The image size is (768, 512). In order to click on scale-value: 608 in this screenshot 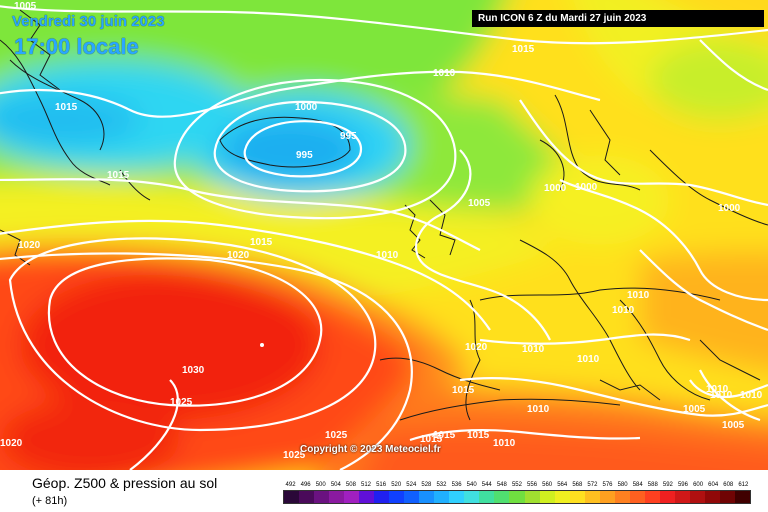, I will do `click(728, 485)`.